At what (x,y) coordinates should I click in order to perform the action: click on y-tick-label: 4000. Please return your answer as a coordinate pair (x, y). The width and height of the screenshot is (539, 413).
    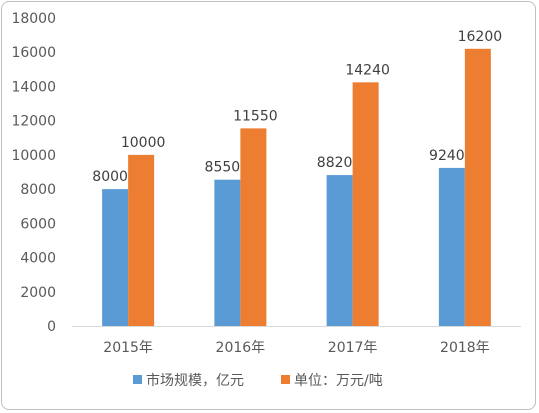
    Looking at the image, I should click on (38, 259).